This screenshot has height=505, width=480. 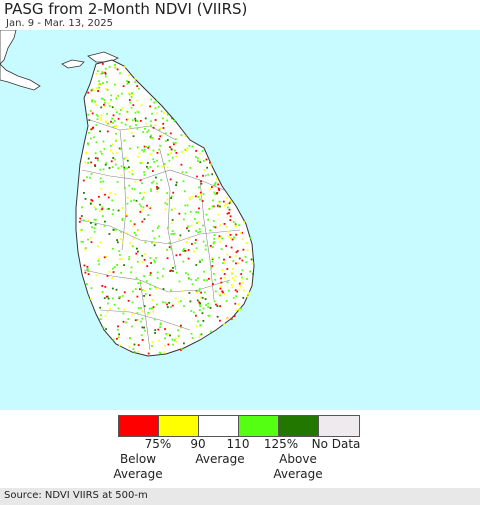 I want to click on legend-tick-no-data: No Data, so click(x=336, y=444).